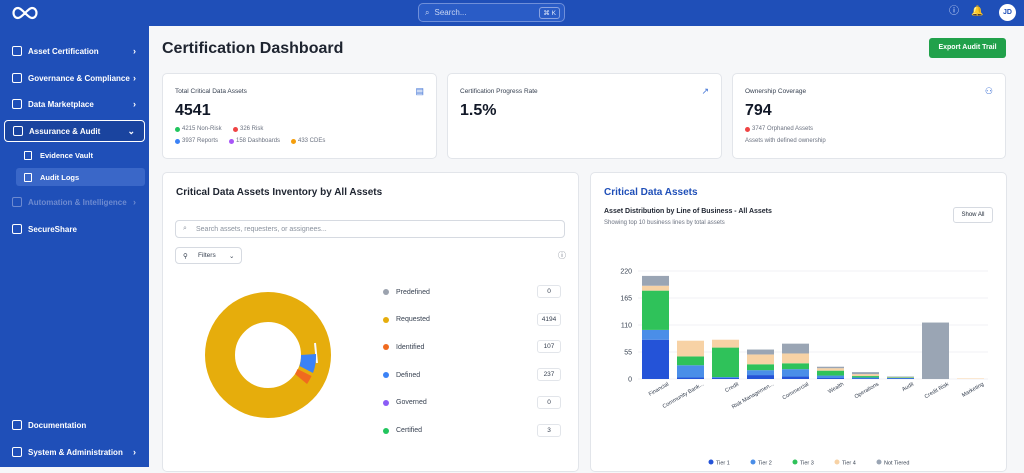  Describe the element at coordinates (626, 299) in the screenshot. I see `y-tick-label: 165` at that location.